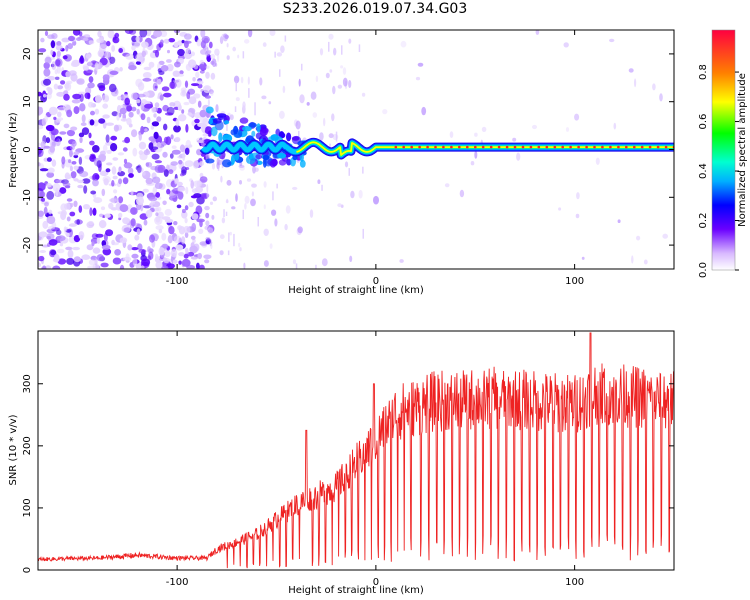  What do you see at coordinates (27, 149) in the screenshot?
I see `y-tick-label: 0` at bounding box center [27, 149].